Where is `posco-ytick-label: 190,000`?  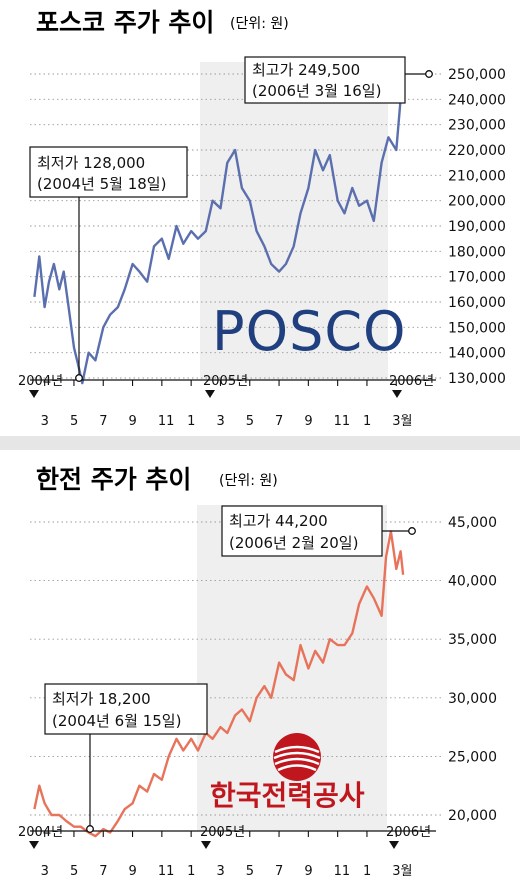
posco-ytick-label: 190,000 is located at coordinates (477, 227).